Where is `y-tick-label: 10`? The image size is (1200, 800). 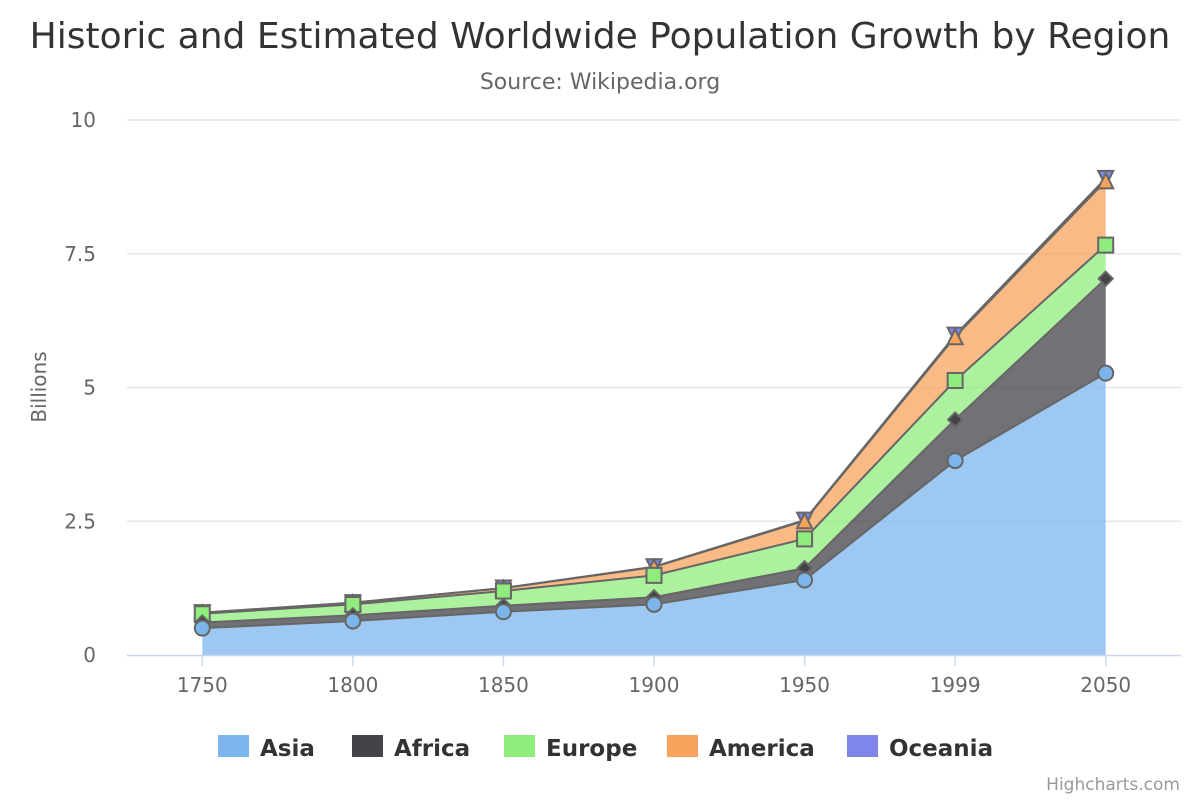 y-tick-label: 10 is located at coordinates (83, 120).